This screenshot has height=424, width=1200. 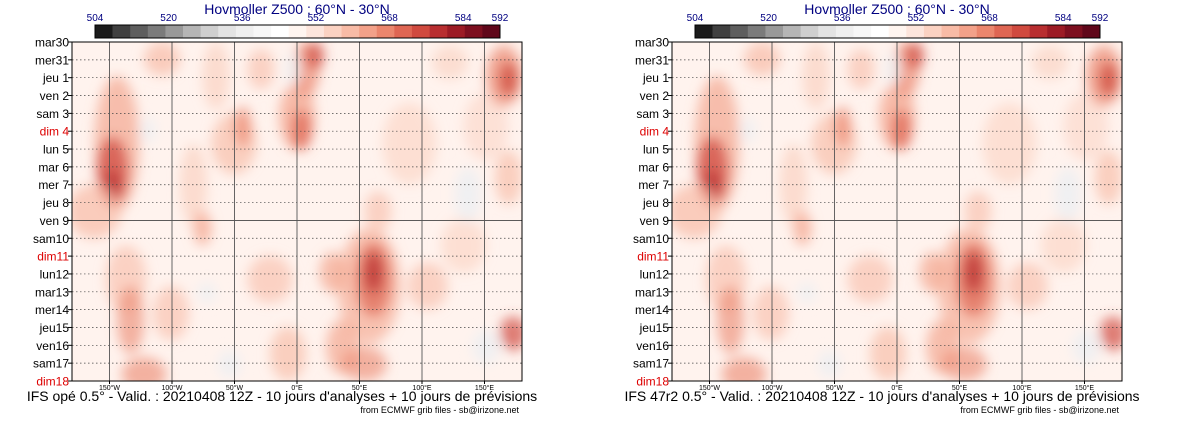 I want to click on date-label: mer31, so click(x=652, y=60).